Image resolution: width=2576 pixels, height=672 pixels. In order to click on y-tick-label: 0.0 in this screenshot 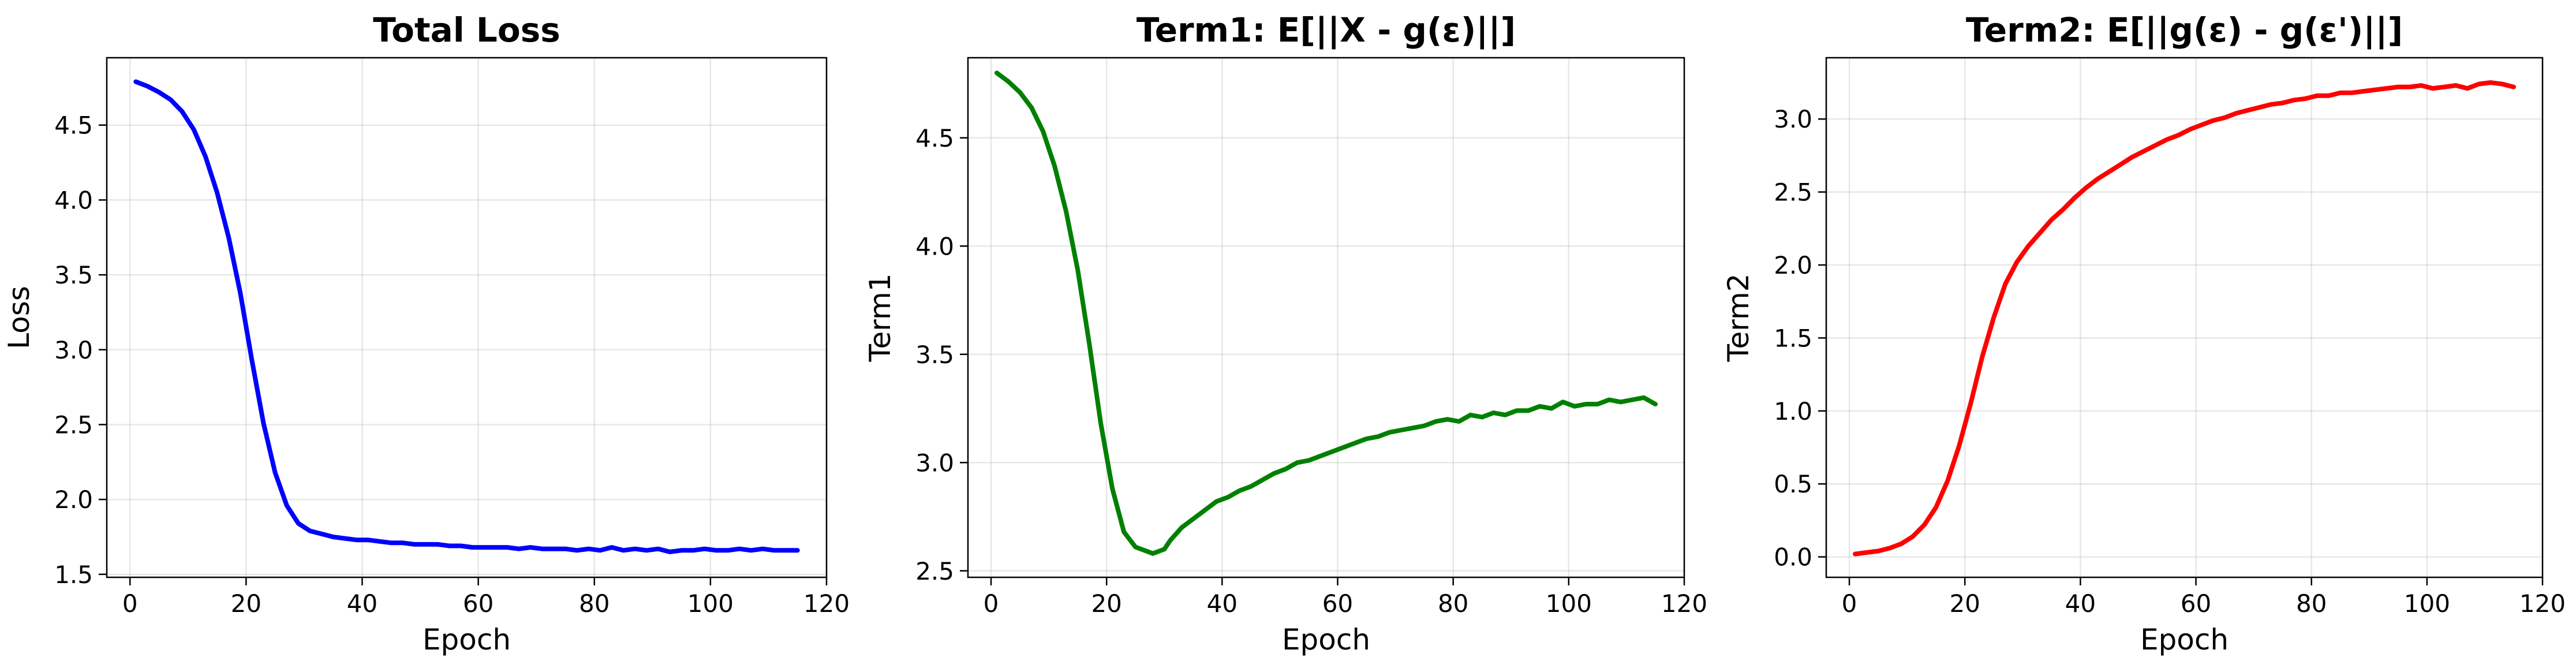, I will do `click(1793, 557)`.